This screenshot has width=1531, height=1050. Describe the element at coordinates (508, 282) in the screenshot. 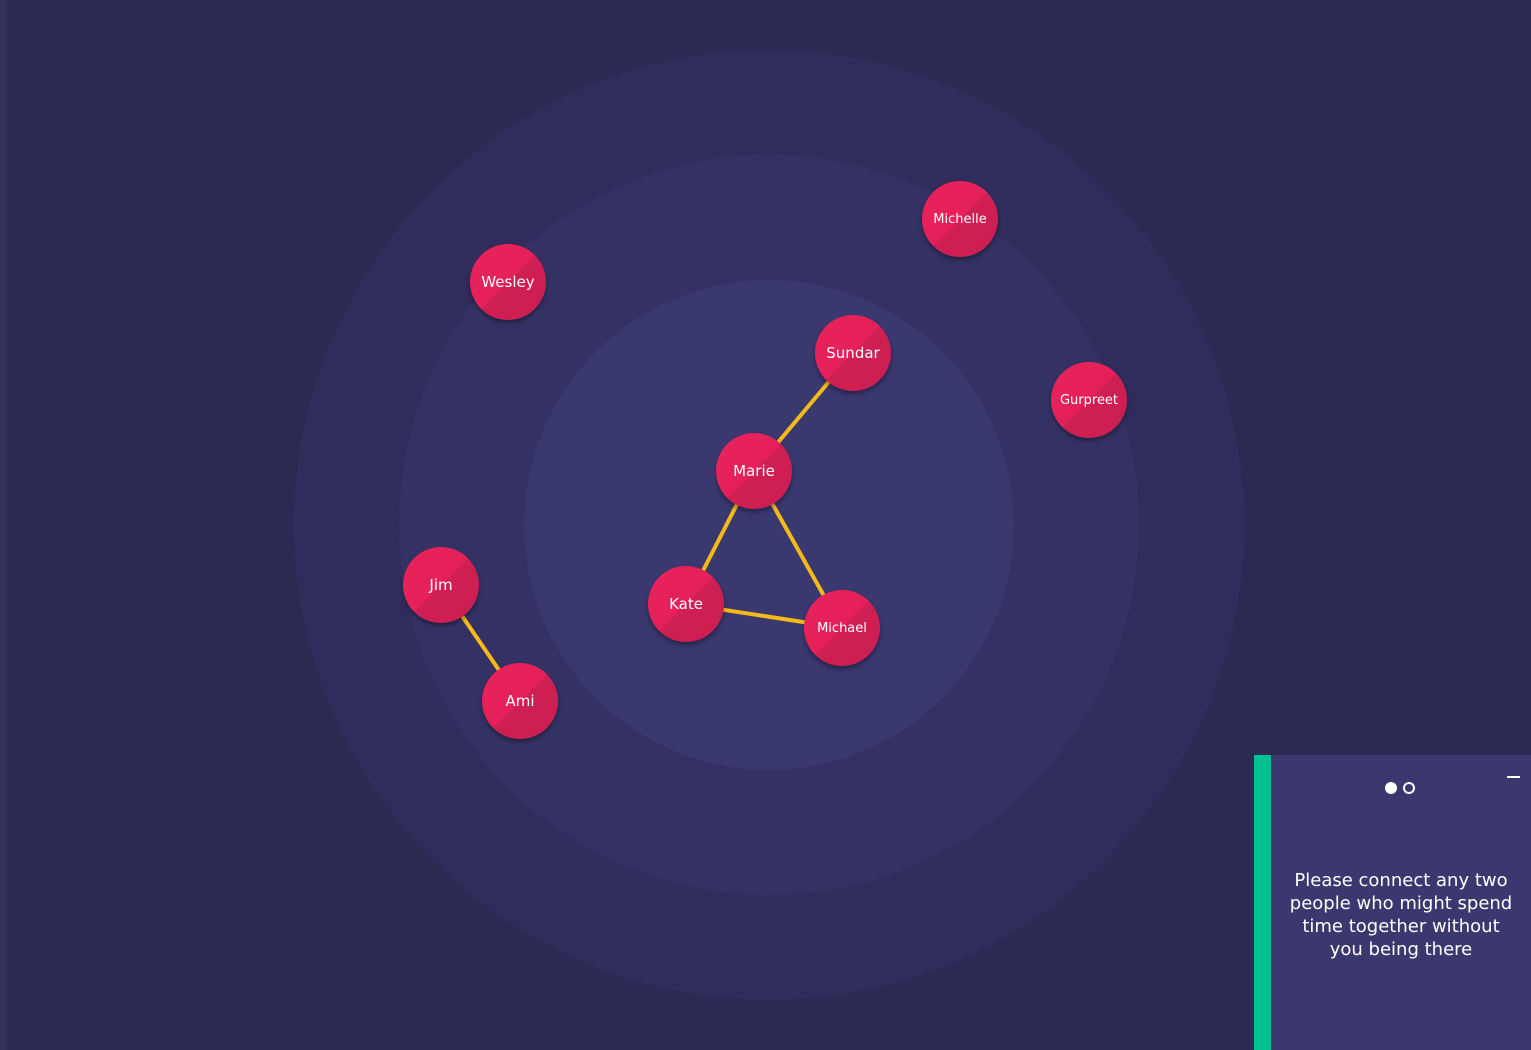

I see `node-wesley: Wesley` at that location.